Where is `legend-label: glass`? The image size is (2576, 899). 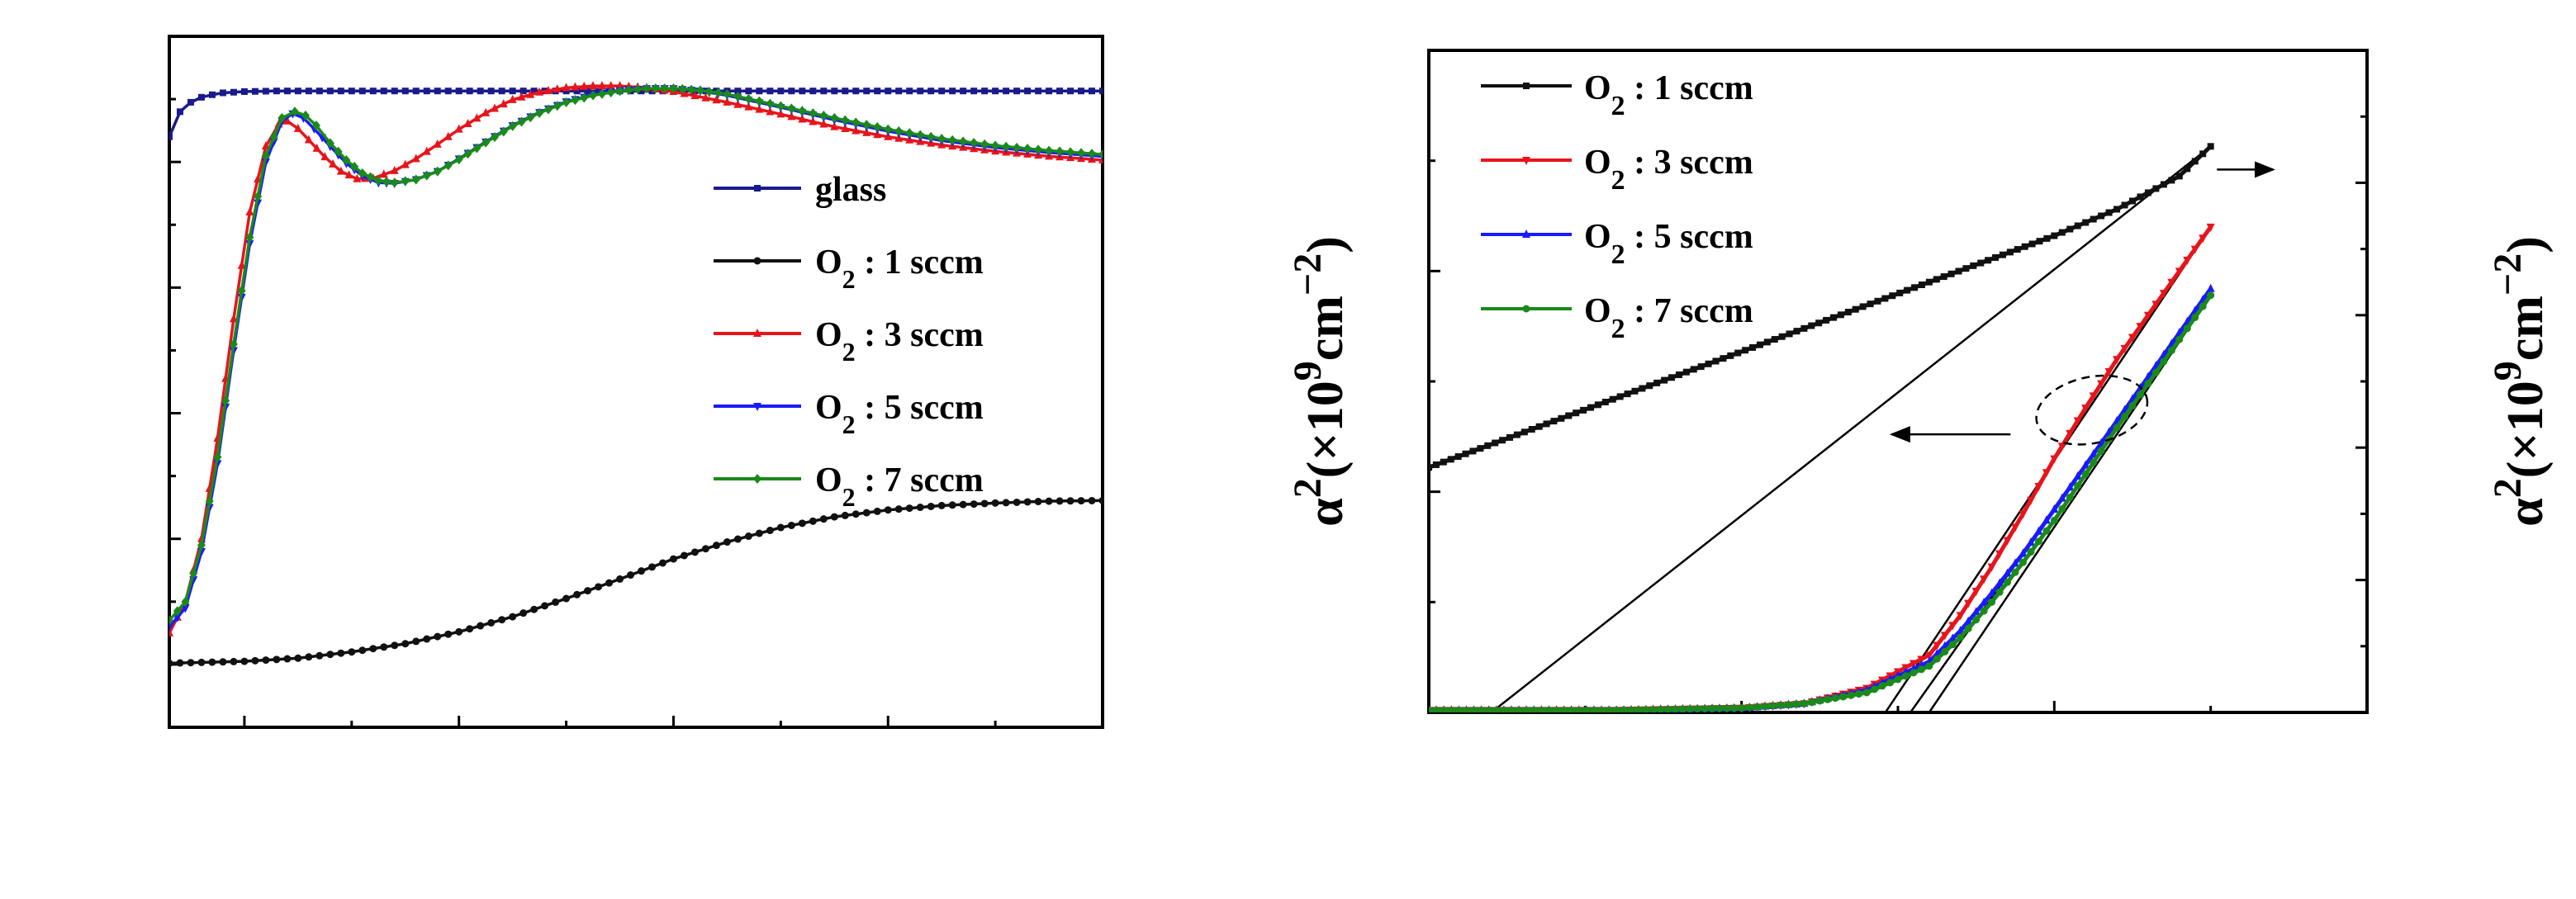 legend-label: glass is located at coordinates (850, 190).